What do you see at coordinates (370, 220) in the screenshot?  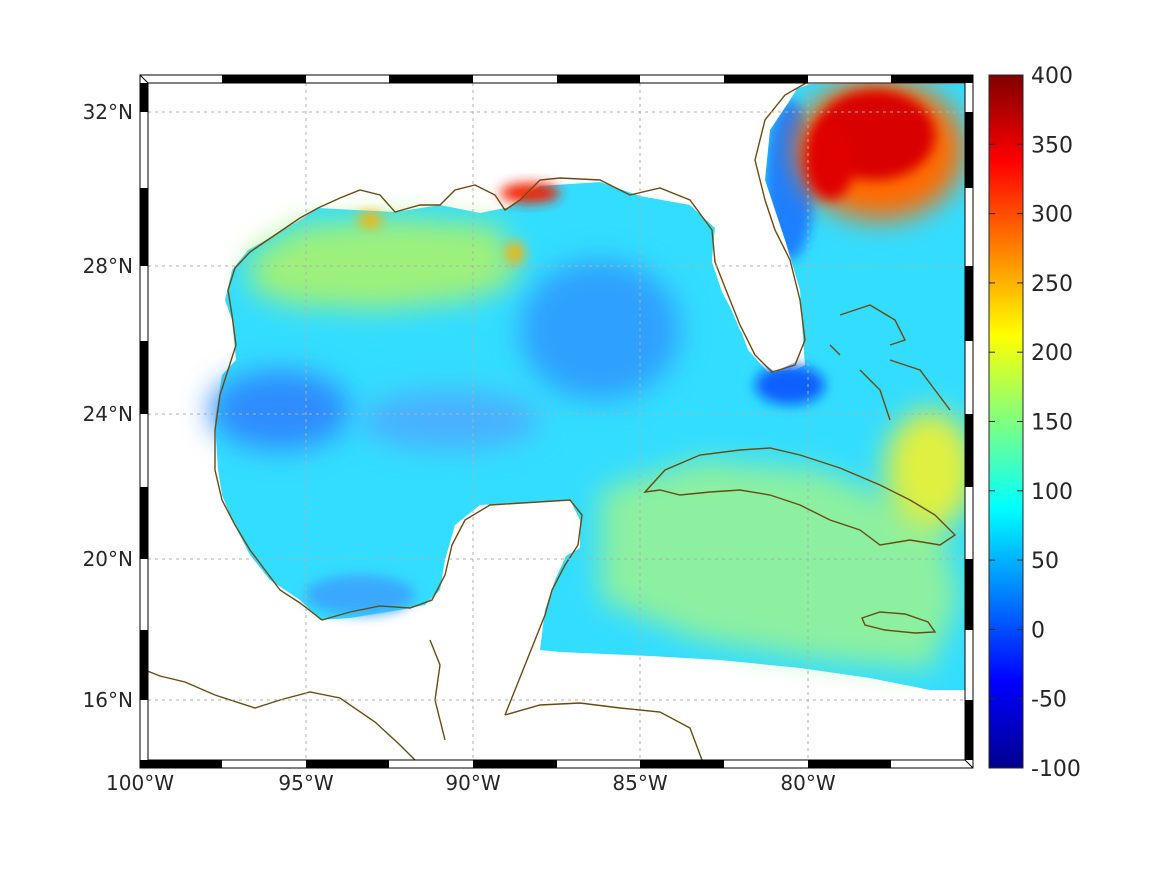 I see `texas-shelf-patch` at bounding box center [370, 220].